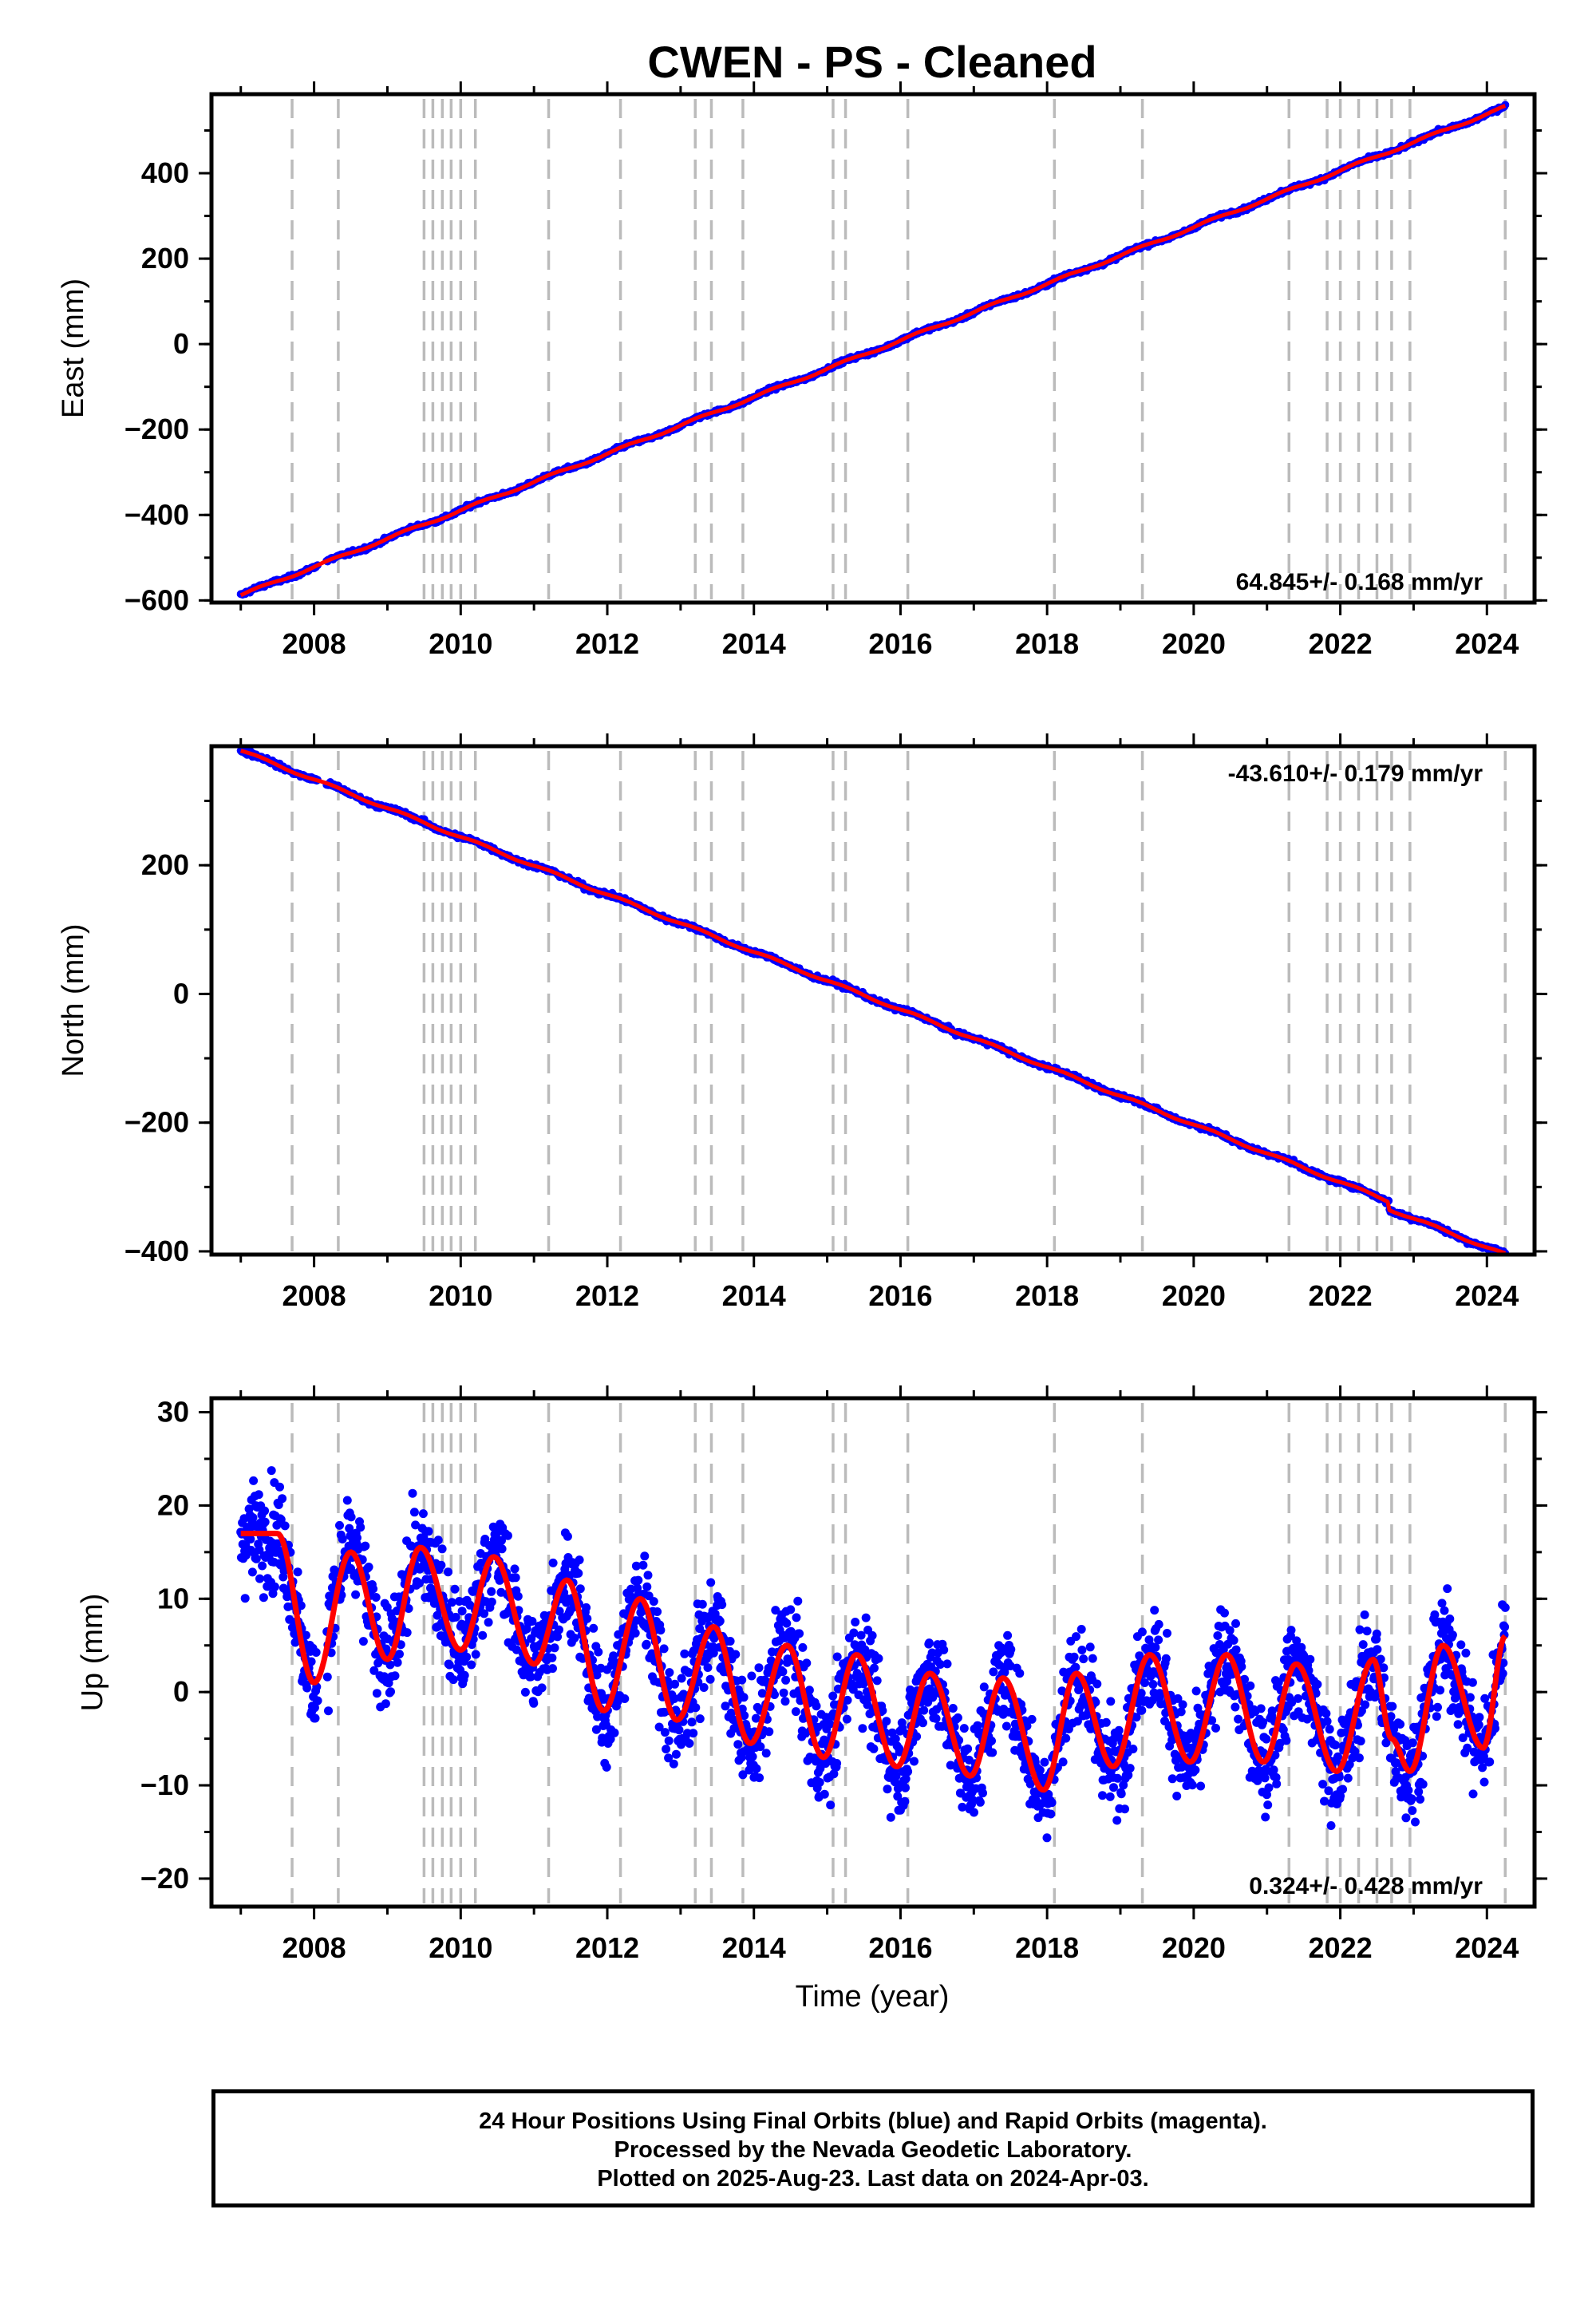  What do you see at coordinates (1047, 1295) in the screenshot?
I see `x-tick-label: 2018` at bounding box center [1047, 1295].